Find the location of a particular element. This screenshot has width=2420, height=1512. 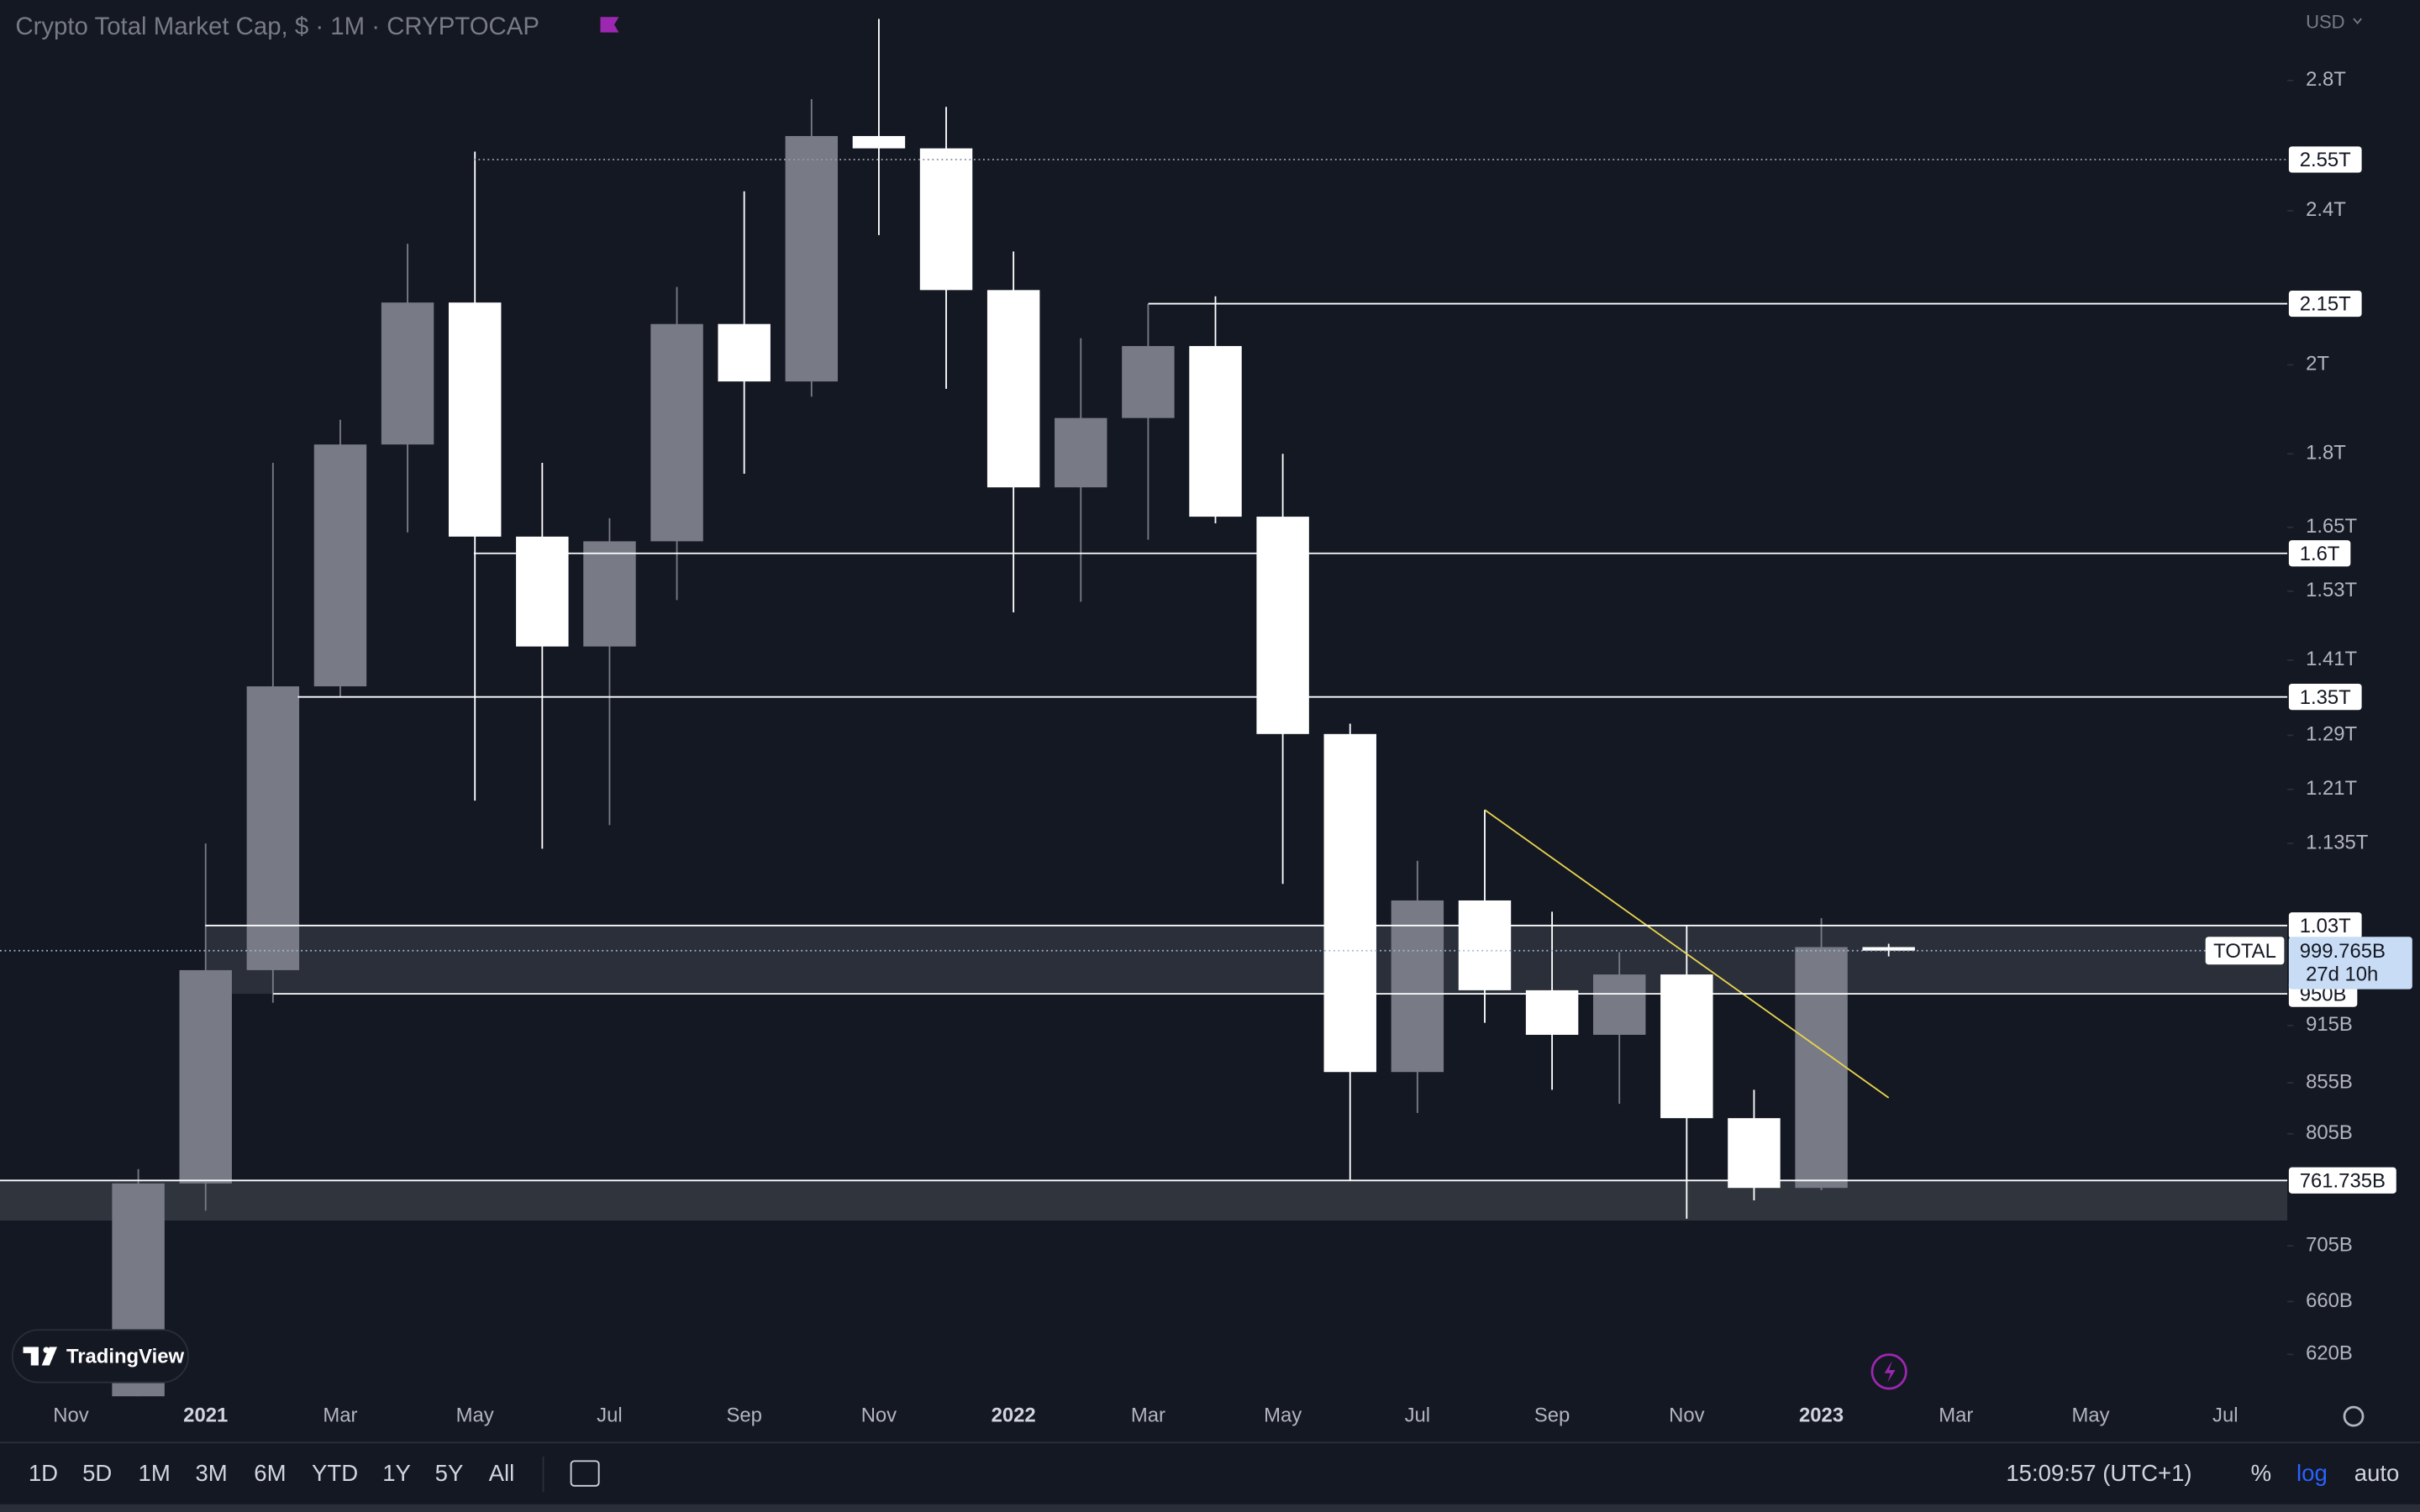

clock: 15:09:57 (UTC+1) is located at coordinates (2098, 1473).